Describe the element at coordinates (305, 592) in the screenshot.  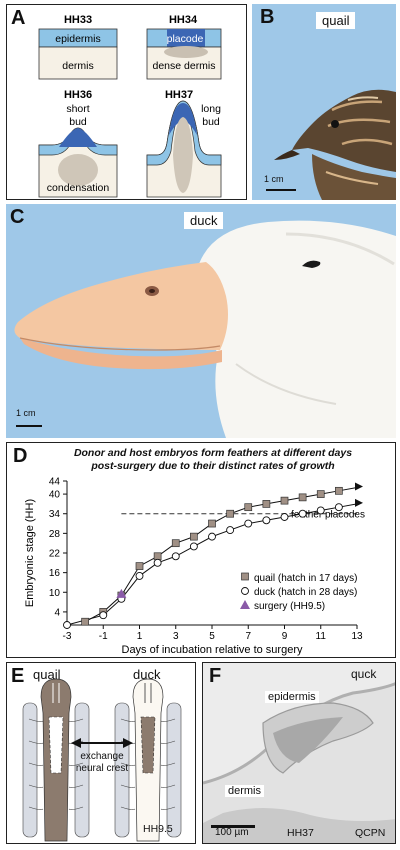
I see `legend-label: duck (hatch in 28 days)` at that location.